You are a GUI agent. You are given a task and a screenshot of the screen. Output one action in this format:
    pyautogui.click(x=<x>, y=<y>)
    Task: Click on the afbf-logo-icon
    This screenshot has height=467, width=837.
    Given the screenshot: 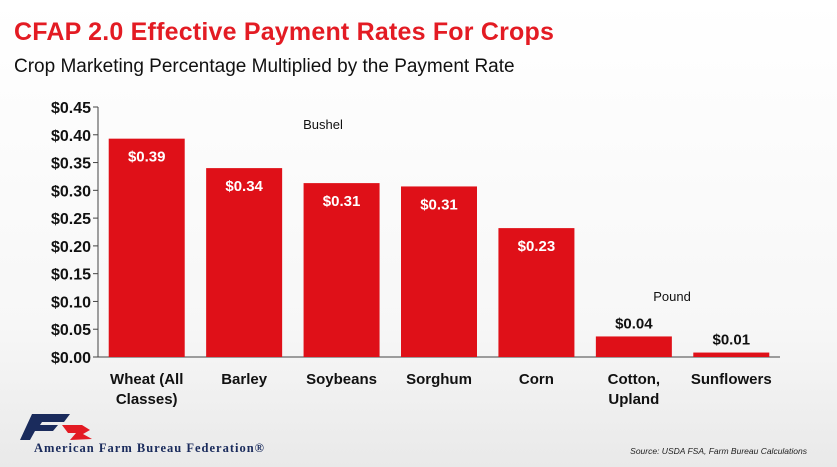 What is the action you would take?
    pyautogui.click(x=60, y=429)
    